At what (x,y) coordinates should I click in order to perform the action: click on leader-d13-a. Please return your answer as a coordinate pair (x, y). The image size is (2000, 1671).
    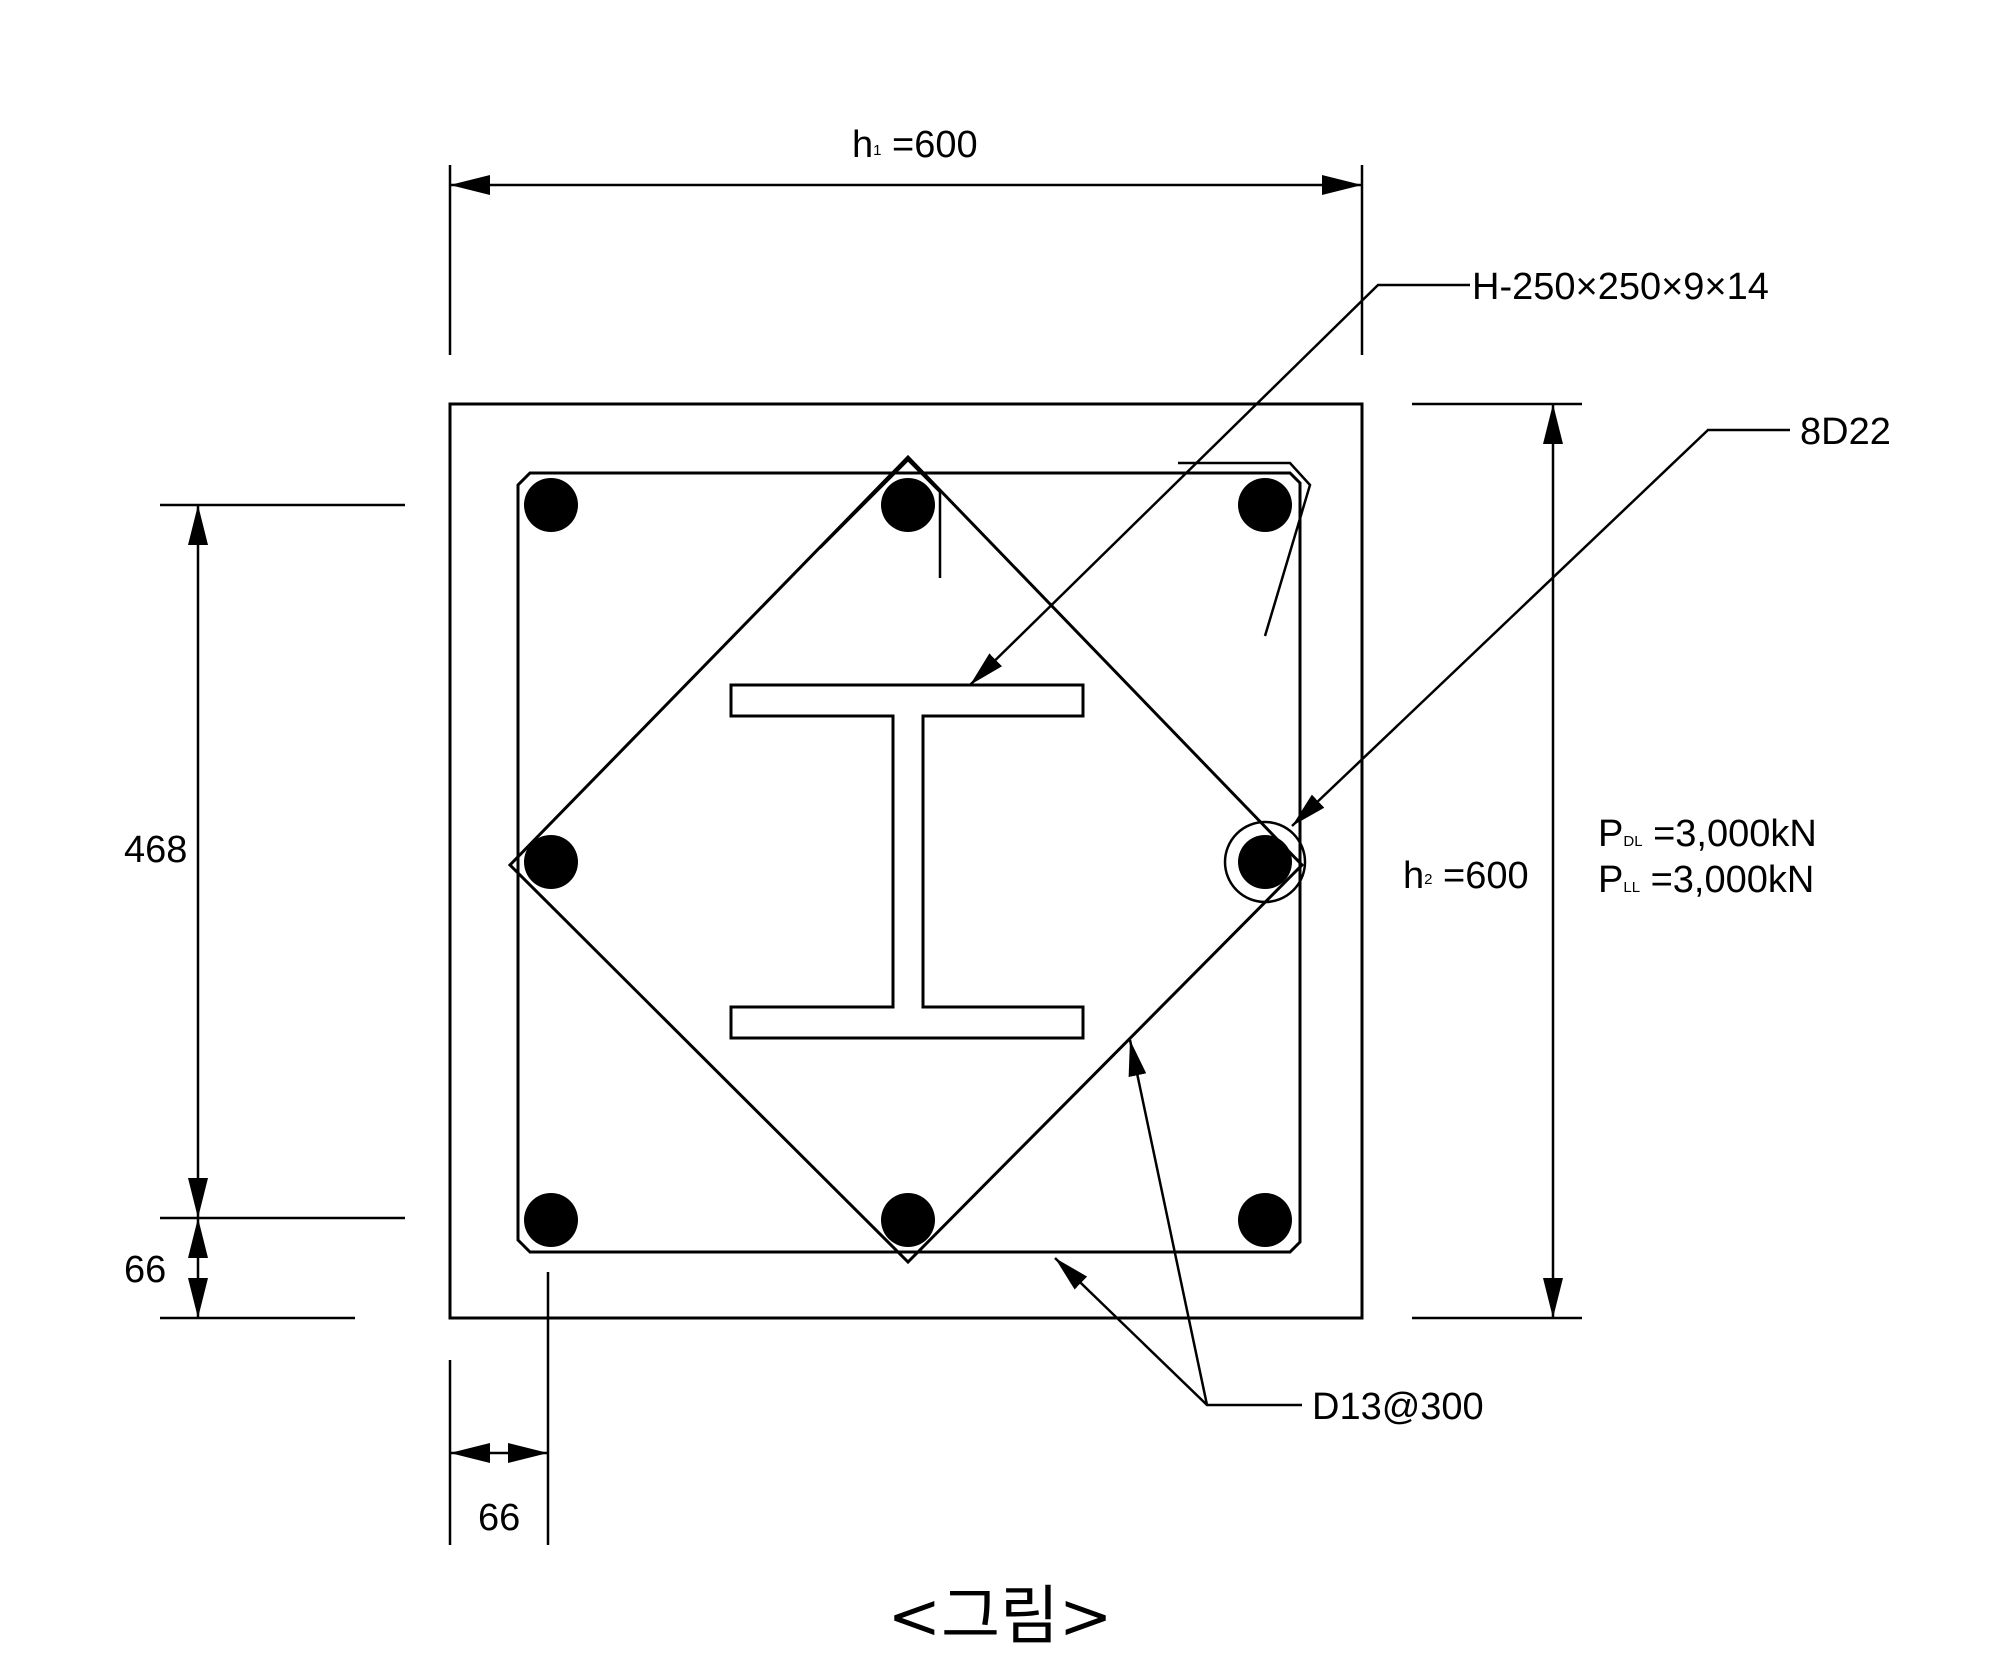
    Looking at the image, I should click on (1178, 1332).